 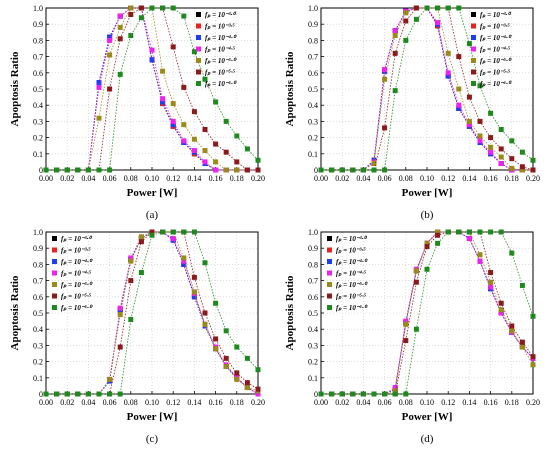 I want to click on y-tick-label: 0.7, so click(x=313, y=57).